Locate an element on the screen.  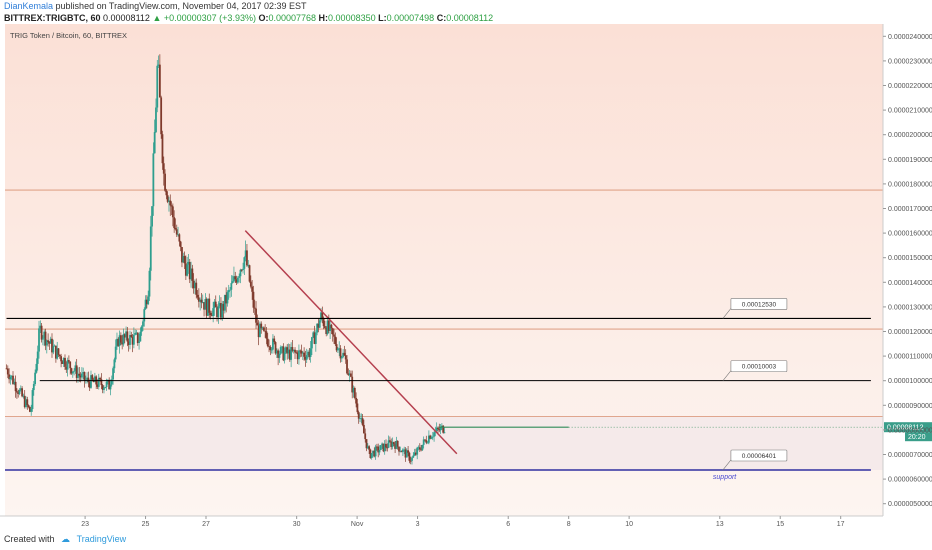
callout-box is located at coordinates (759, 304).